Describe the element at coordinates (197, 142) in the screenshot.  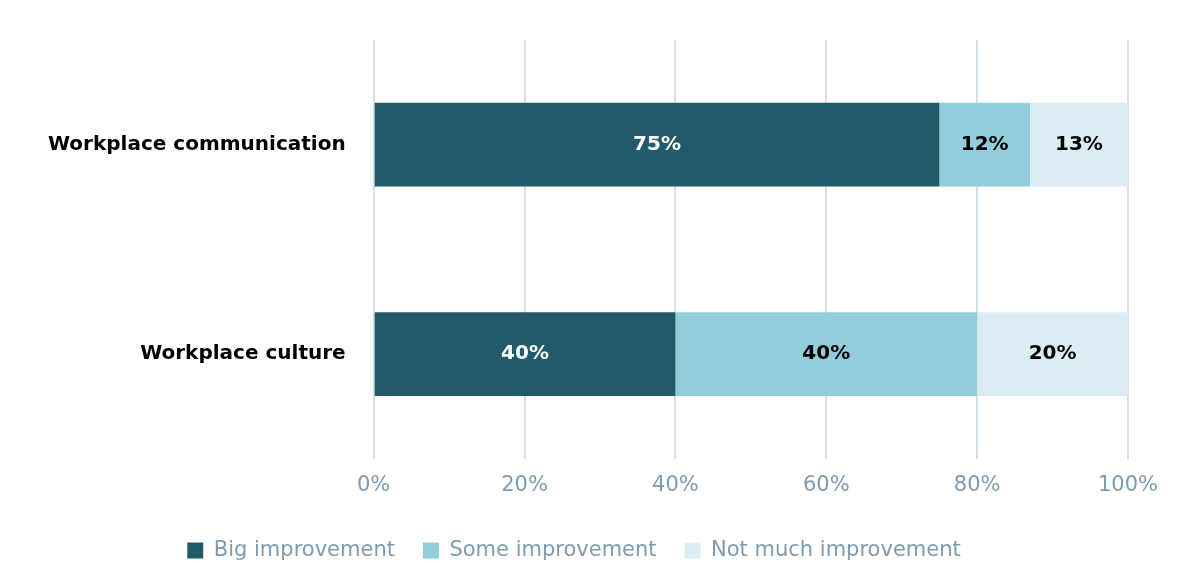
I see `y-tick-label: Workplace communication` at that location.